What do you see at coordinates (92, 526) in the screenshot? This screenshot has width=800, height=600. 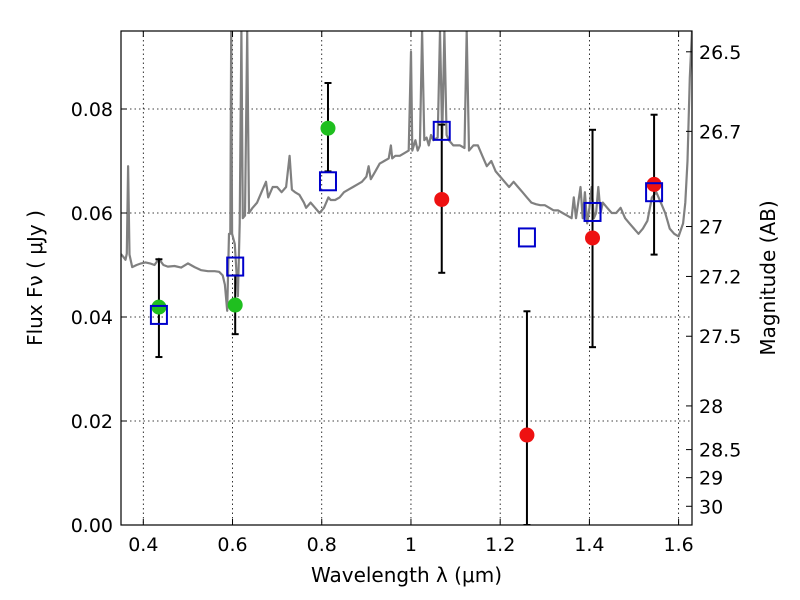 I see `y-tick-label: 0.00` at bounding box center [92, 526].